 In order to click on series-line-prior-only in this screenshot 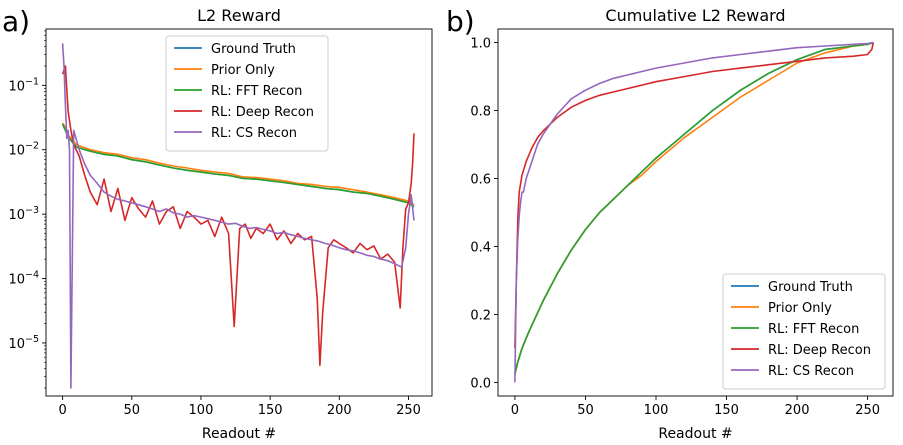, I will do `click(238, 164)`.